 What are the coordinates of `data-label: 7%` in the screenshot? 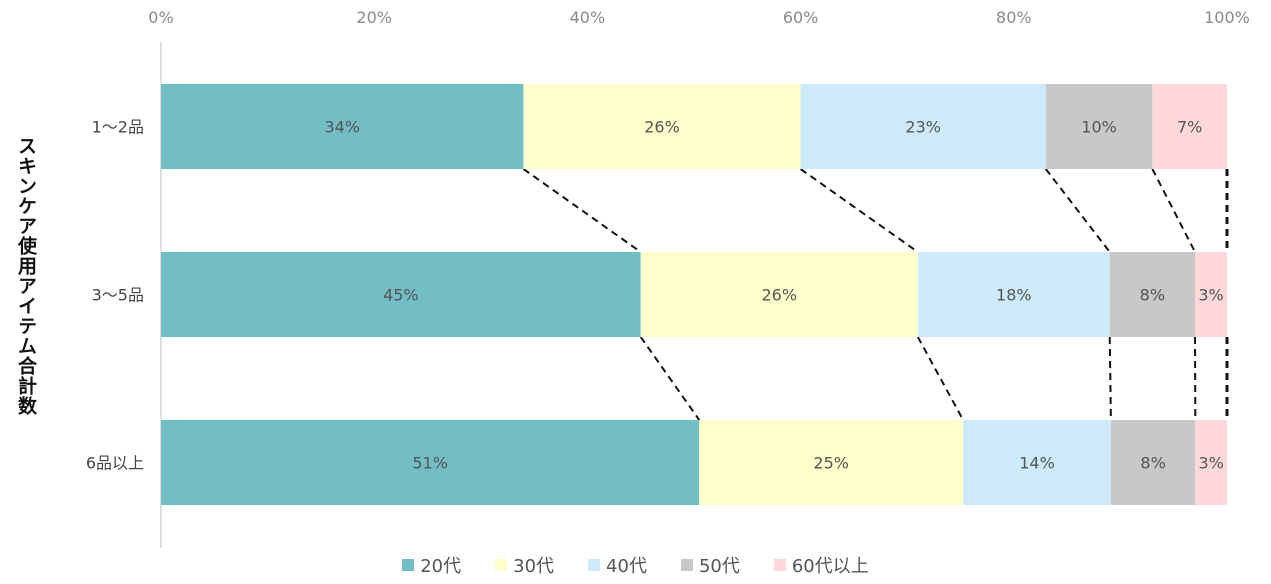 It's located at (1189, 127).